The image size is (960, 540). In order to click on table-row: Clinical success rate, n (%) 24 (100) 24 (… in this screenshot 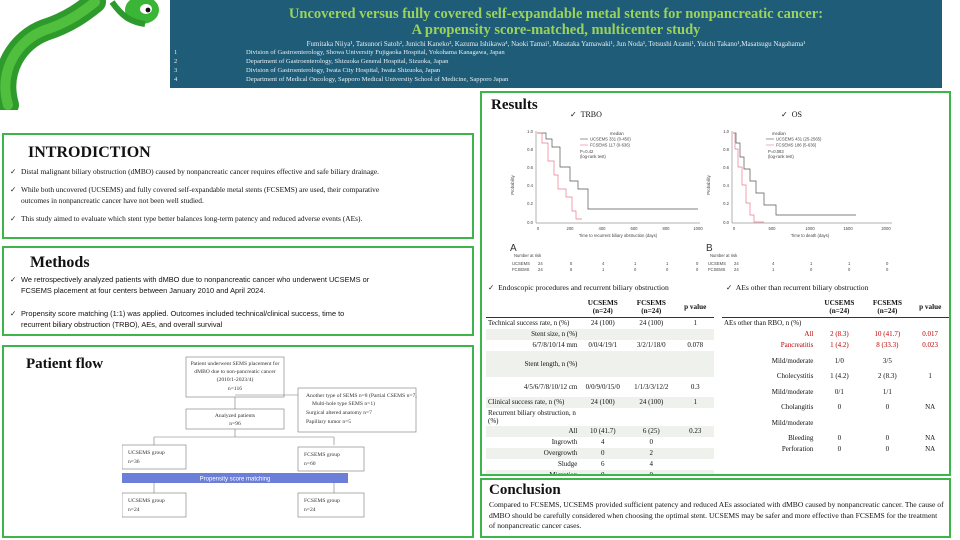, I will do `click(600, 402)`.